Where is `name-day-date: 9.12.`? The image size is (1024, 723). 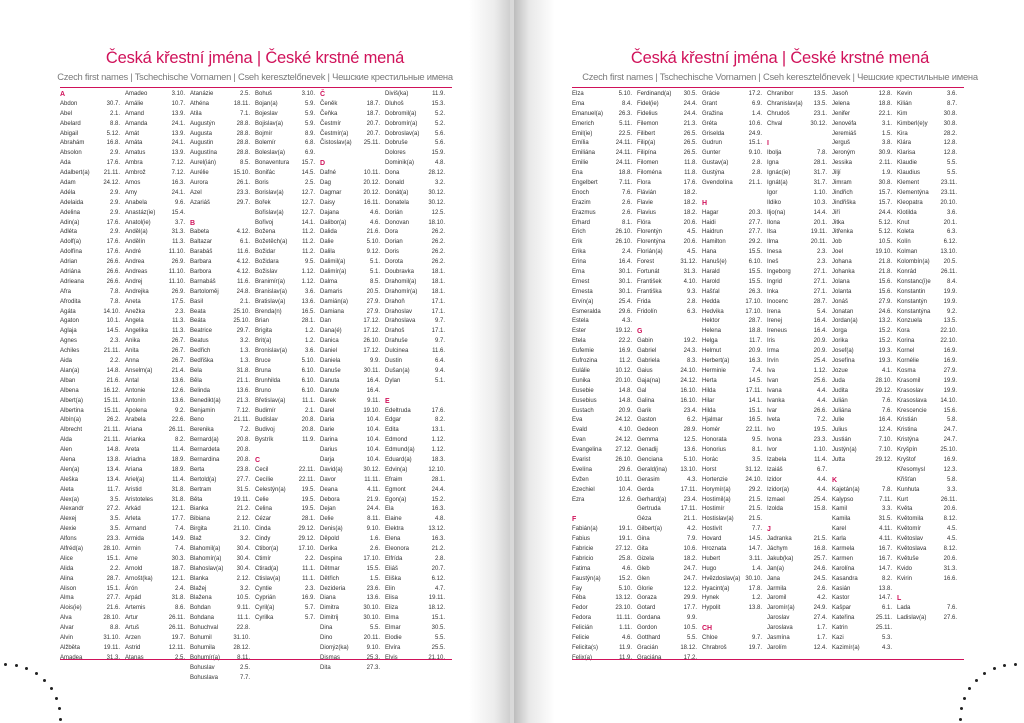
name-day-date: 9.12. is located at coordinates (373, 252).